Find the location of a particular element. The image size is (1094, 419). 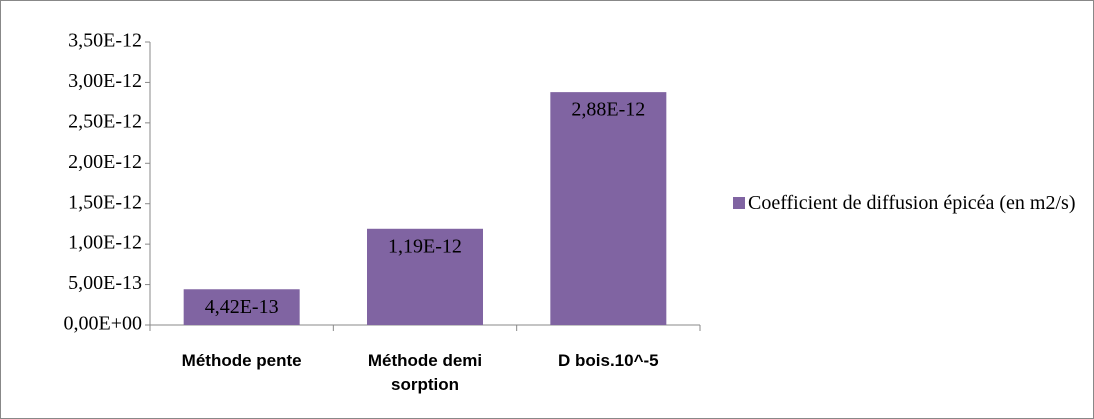

y-tick-label: 2,00E-12 is located at coordinates (105, 162).